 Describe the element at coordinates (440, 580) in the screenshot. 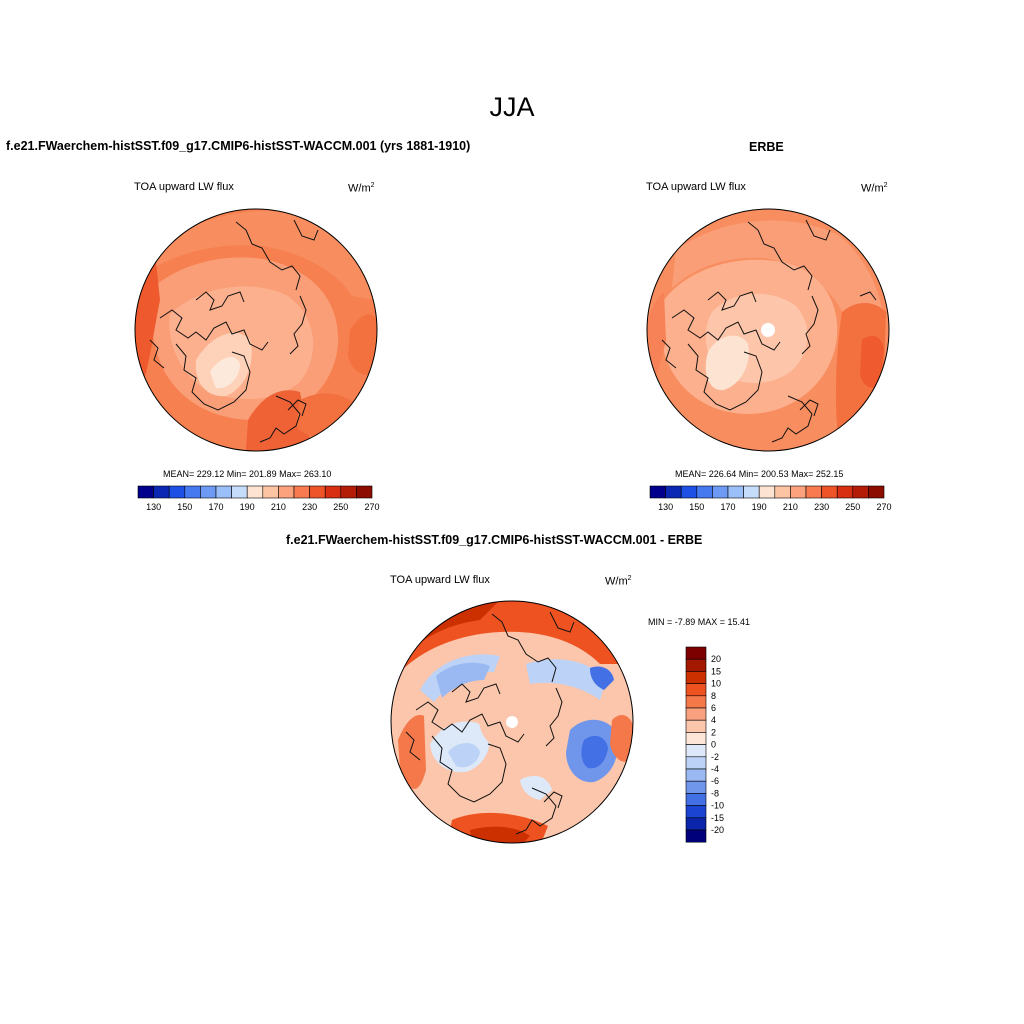

I see `diff-variable-label: TOA upward LW flux` at that location.